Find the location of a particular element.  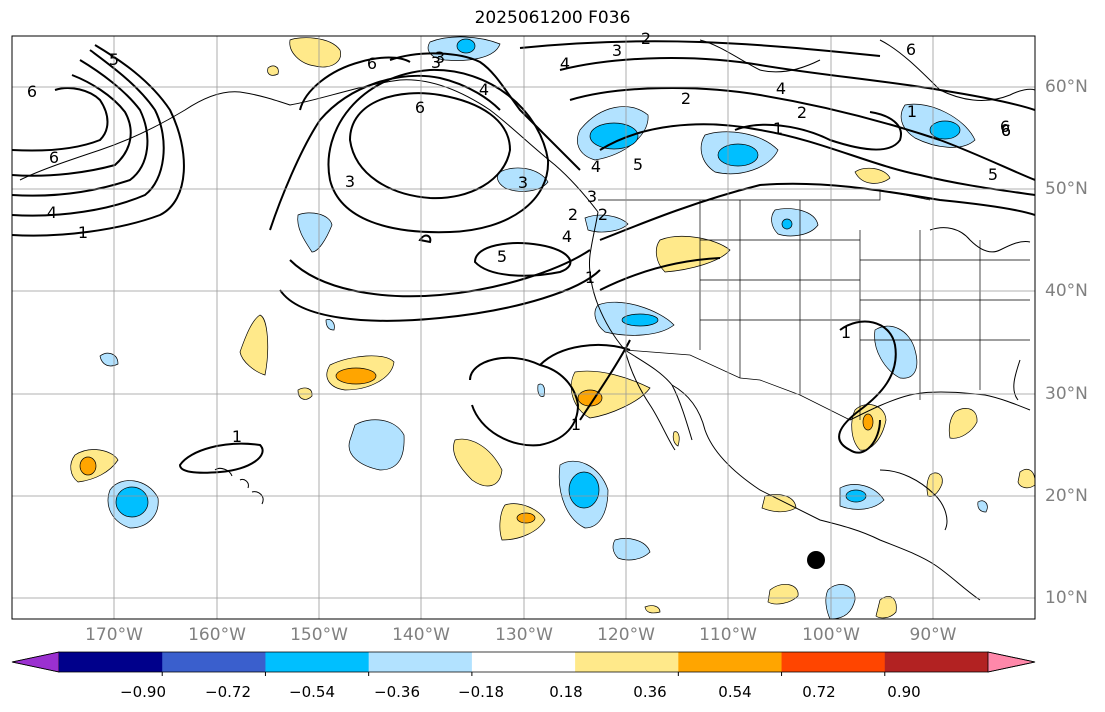

shade-neg-4-core is located at coordinates (945, 130).